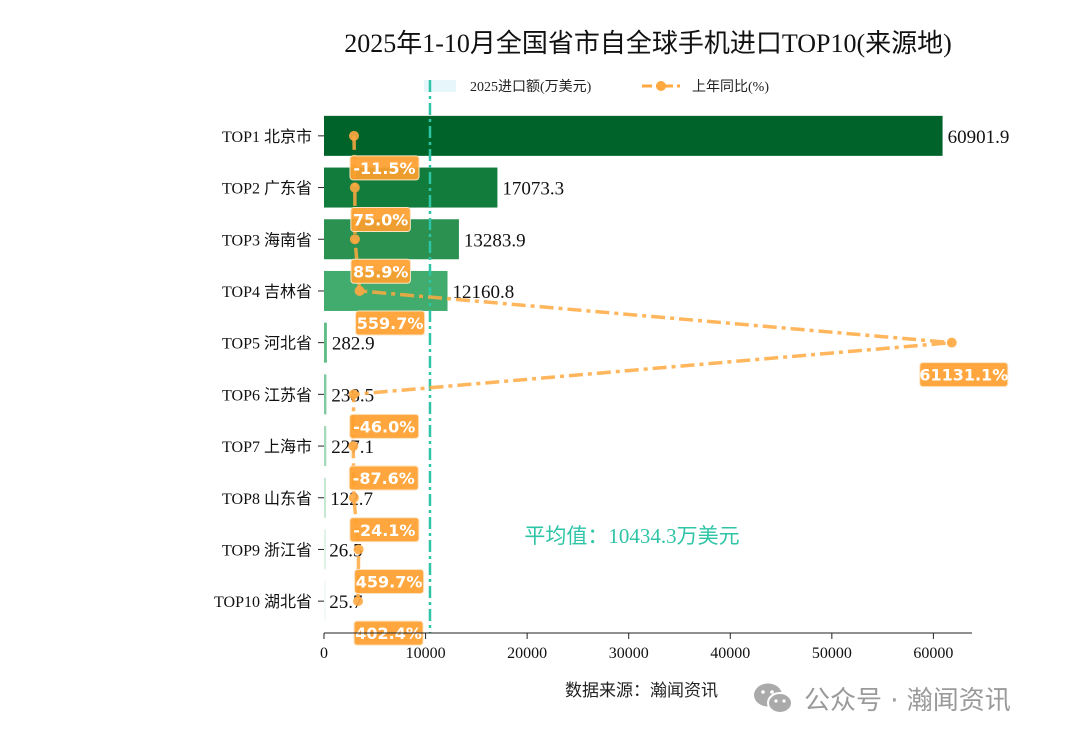  What do you see at coordinates (730, 653) in the screenshot?
I see `x-tick-label: 40000` at bounding box center [730, 653].